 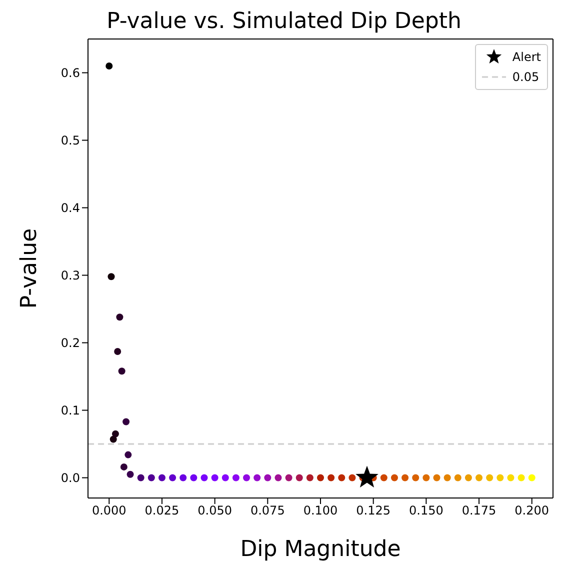 What do you see at coordinates (70, 275) in the screenshot?
I see `y-tick-label: 0.3` at bounding box center [70, 275].